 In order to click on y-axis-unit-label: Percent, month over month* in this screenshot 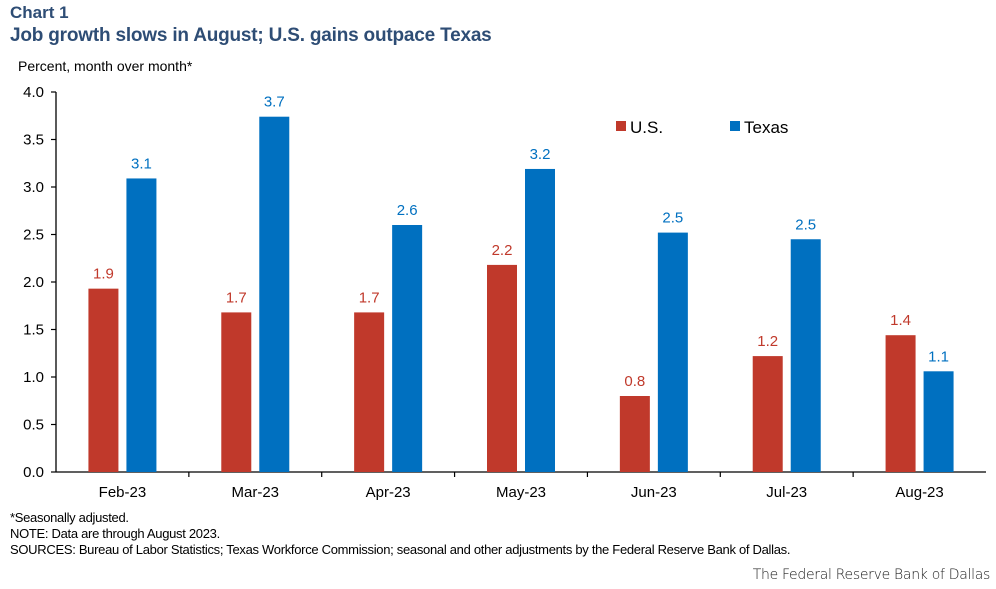, I will do `click(105, 66)`.